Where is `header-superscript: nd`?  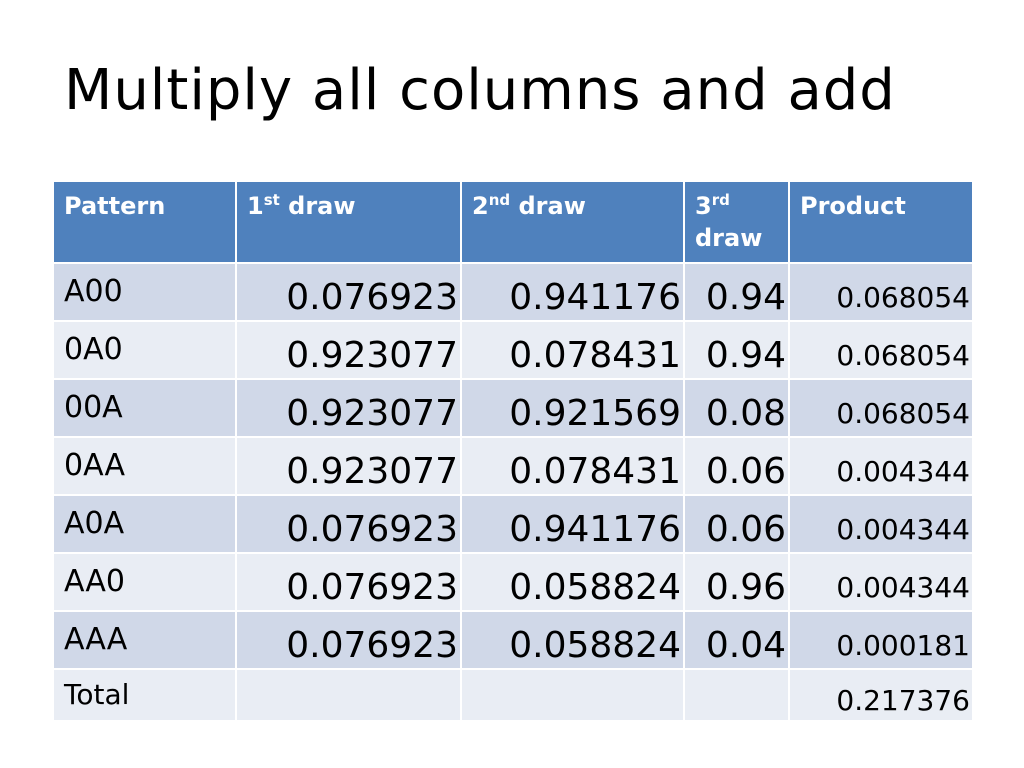 header-superscript: nd is located at coordinates (499, 200).